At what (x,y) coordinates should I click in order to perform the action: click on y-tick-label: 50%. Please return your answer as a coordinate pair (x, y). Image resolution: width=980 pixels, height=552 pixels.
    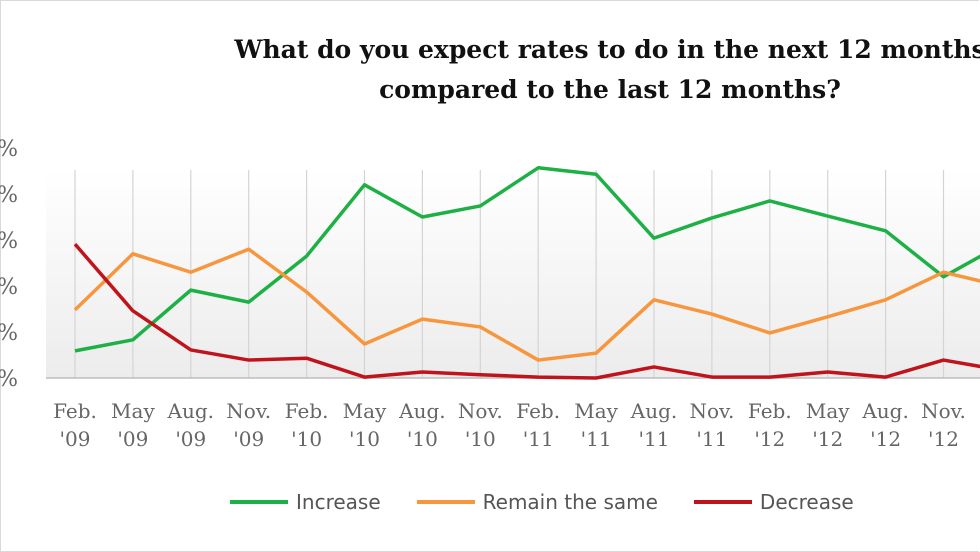
    Looking at the image, I should click on (9, 149).